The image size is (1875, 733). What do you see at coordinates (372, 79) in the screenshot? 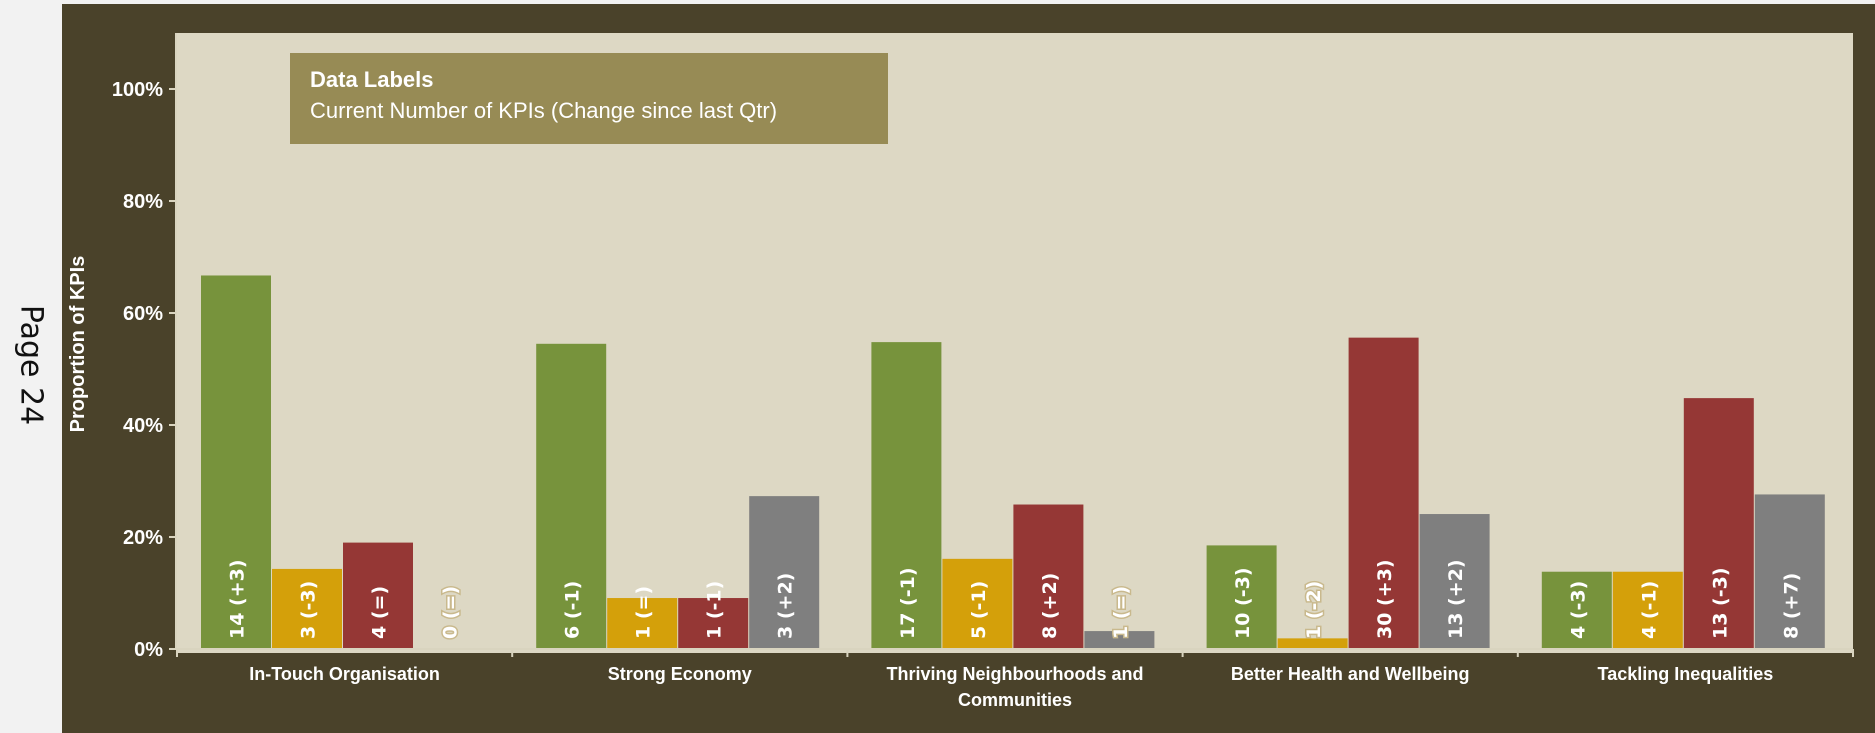
I see `legend-title: Data Labels` at bounding box center [372, 79].